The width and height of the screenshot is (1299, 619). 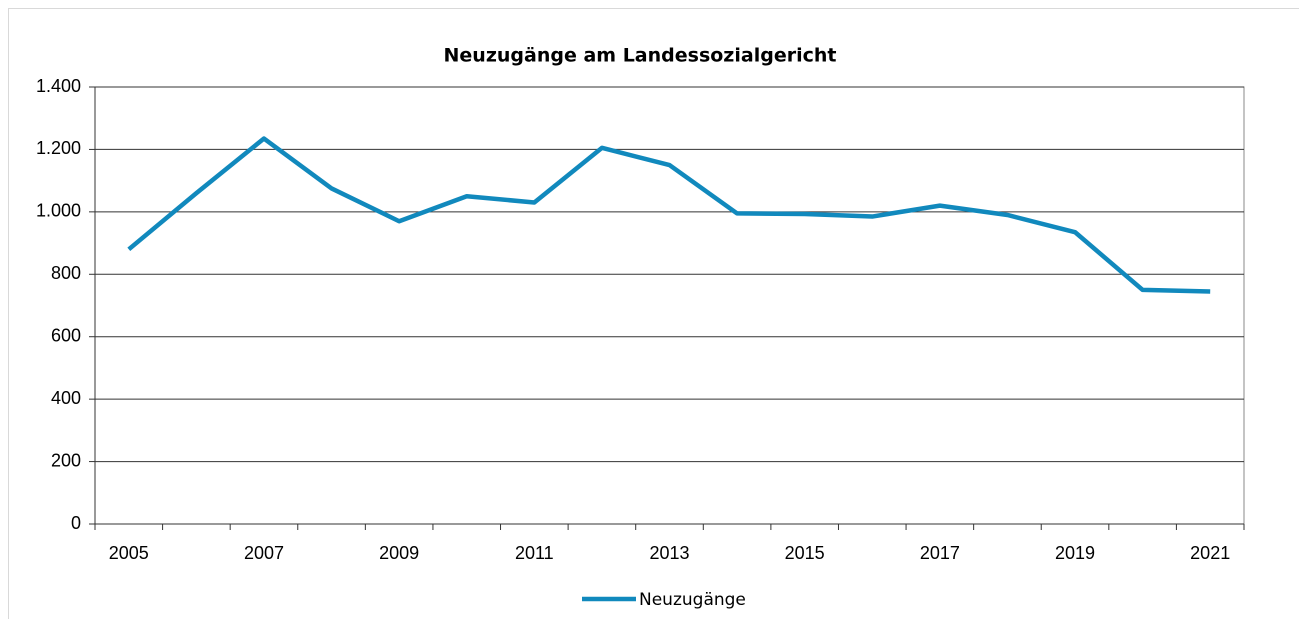 I want to click on x-tick-label: 2011, so click(x=534, y=553).